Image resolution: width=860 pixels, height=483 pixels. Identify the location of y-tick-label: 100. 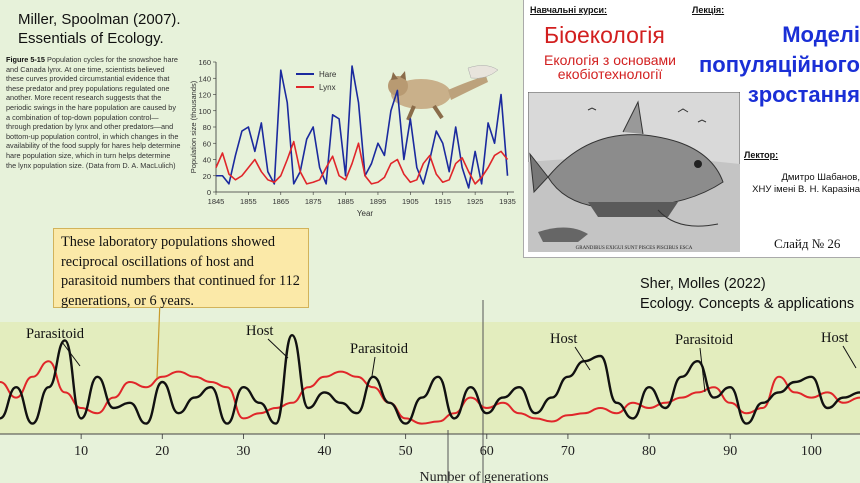
(204, 111).